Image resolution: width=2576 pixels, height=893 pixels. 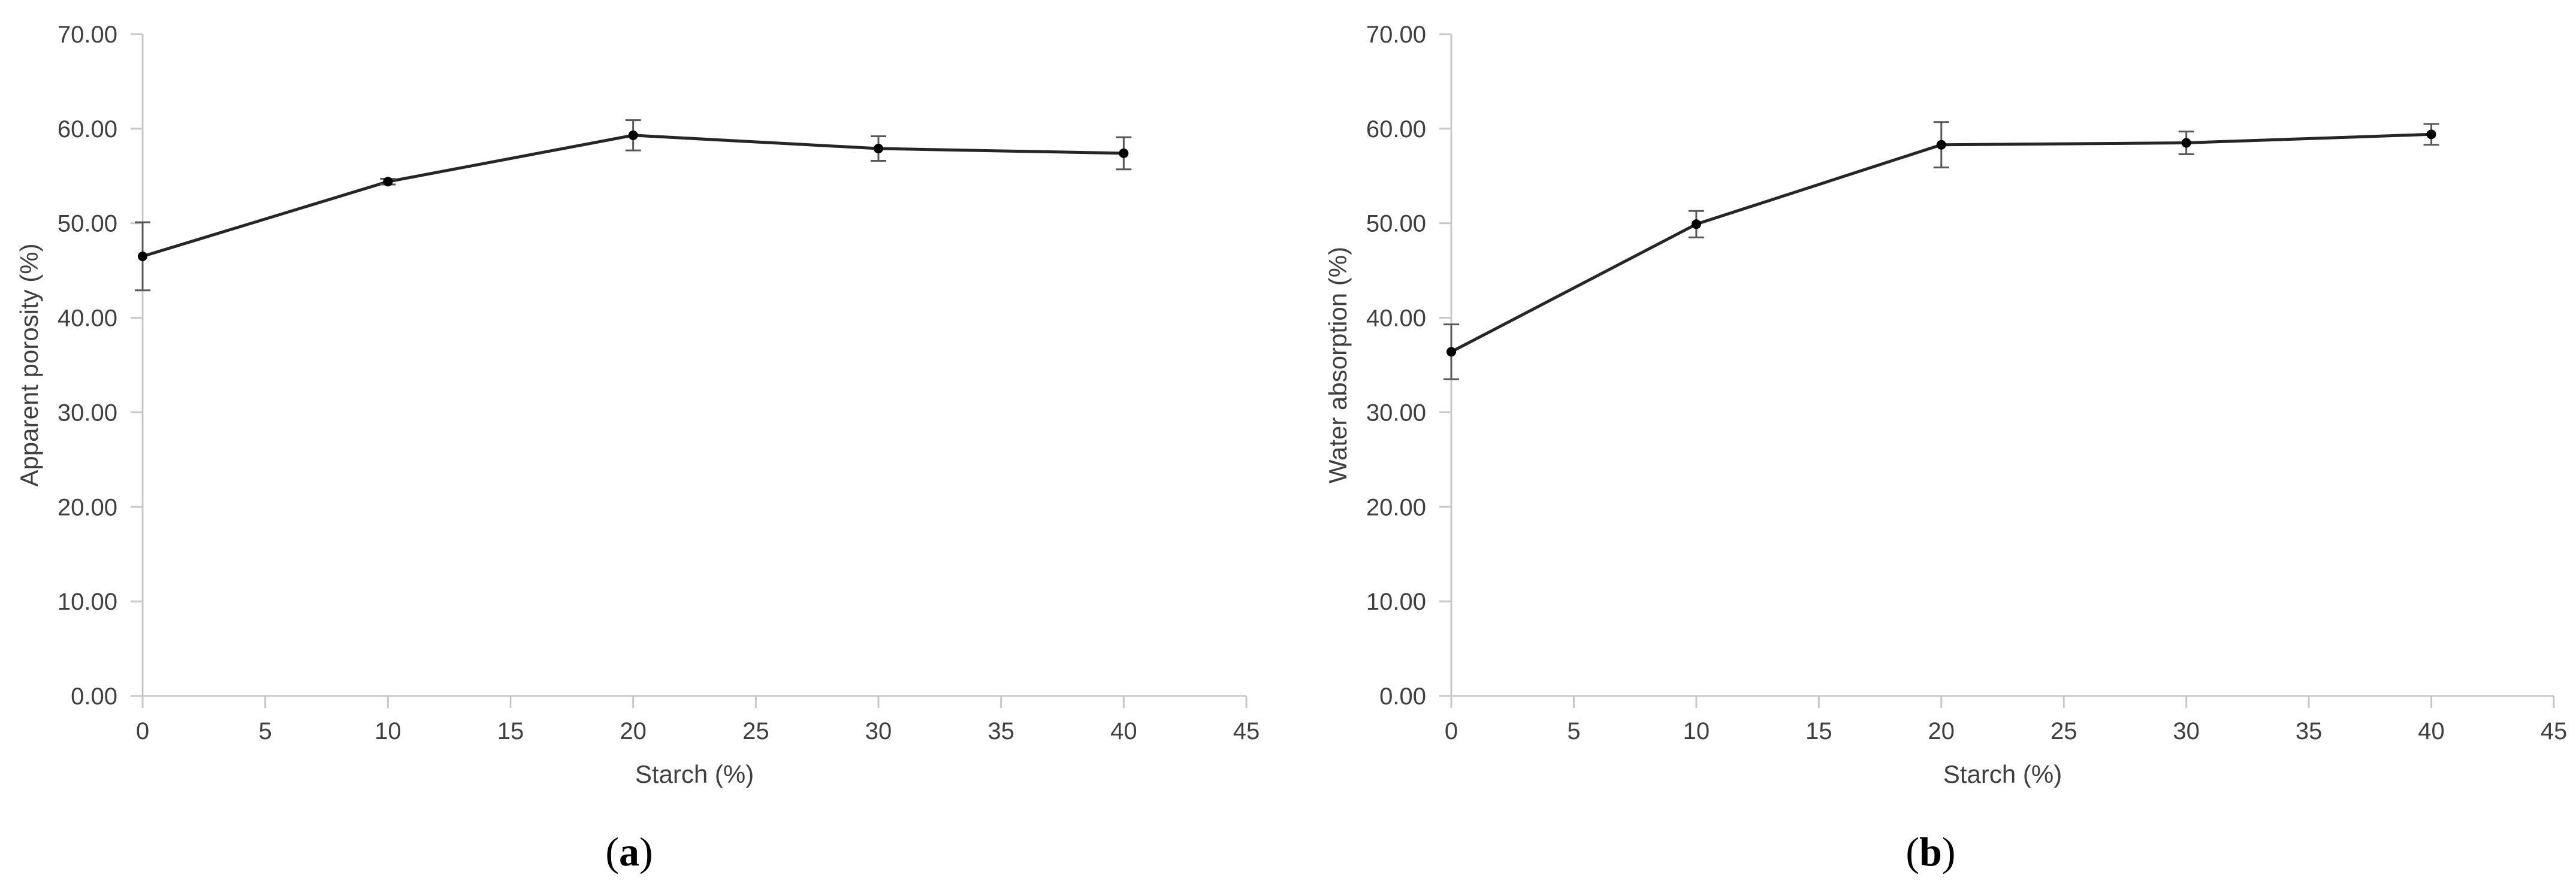 I want to click on series-line, so click(x=633, y=196).